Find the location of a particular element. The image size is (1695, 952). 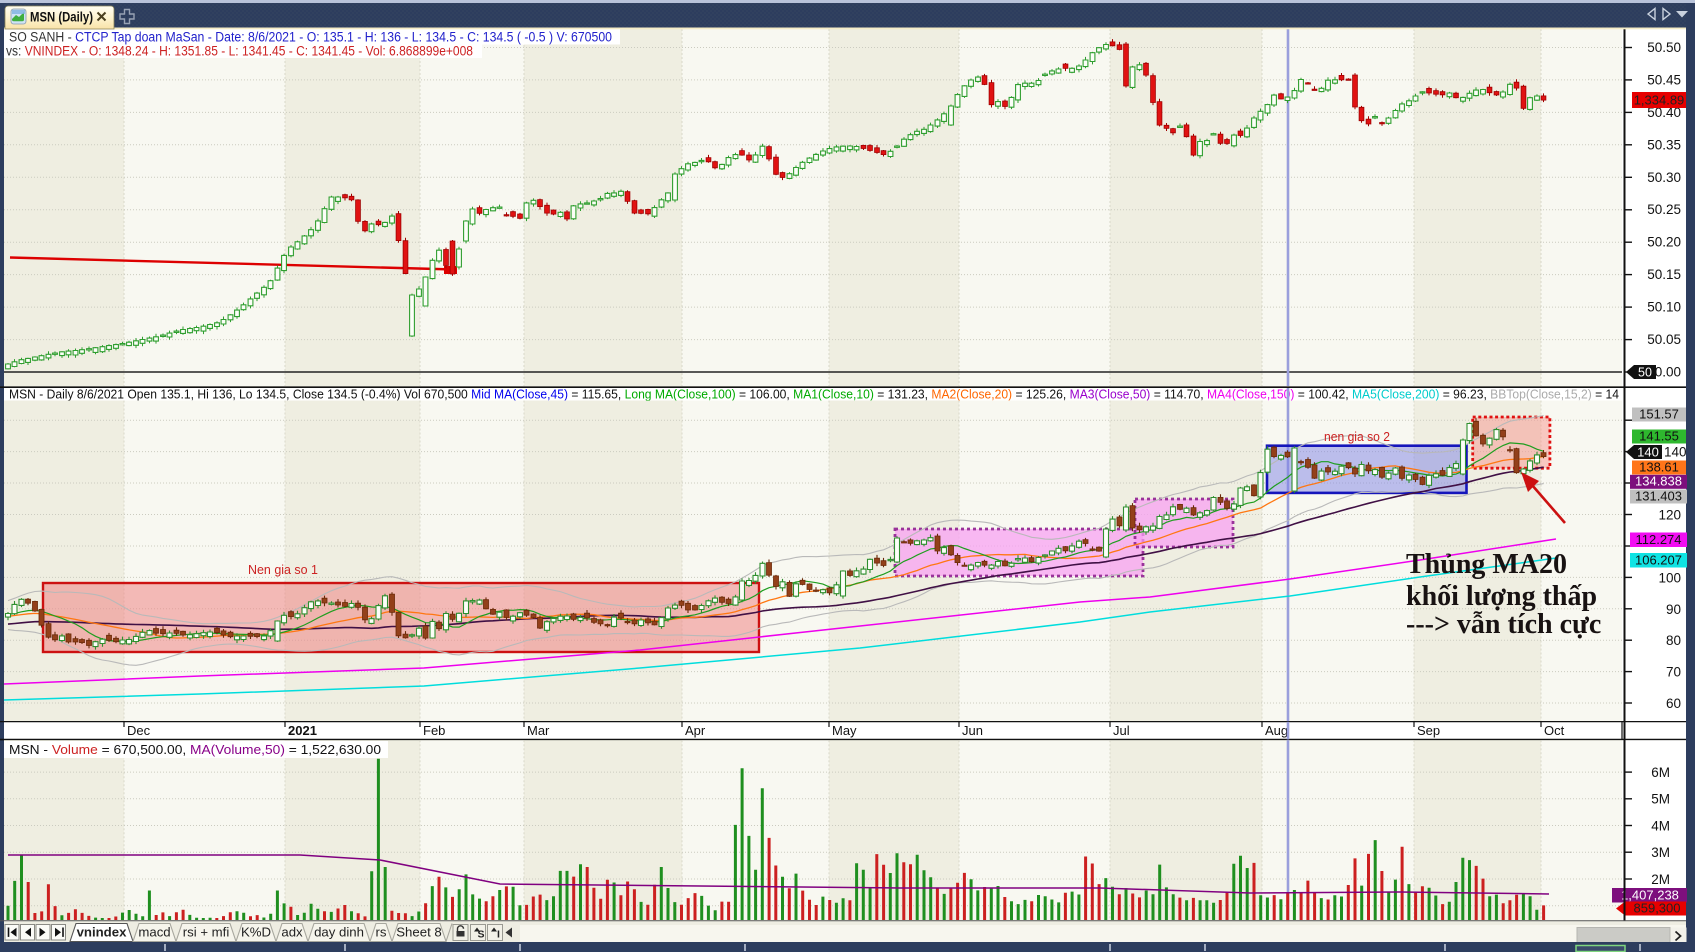

svg-text: 50.50 is located at coordinates (1664, 47).